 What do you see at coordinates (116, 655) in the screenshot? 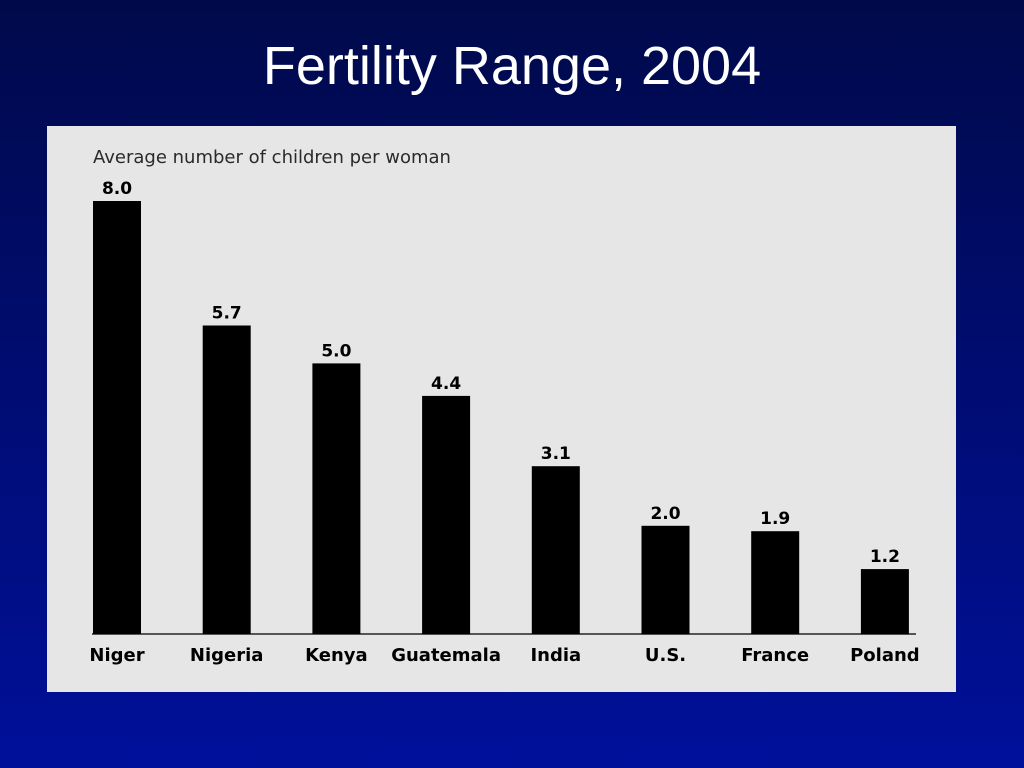
I see `category-label: Niger` at bounding box center [116, 655].